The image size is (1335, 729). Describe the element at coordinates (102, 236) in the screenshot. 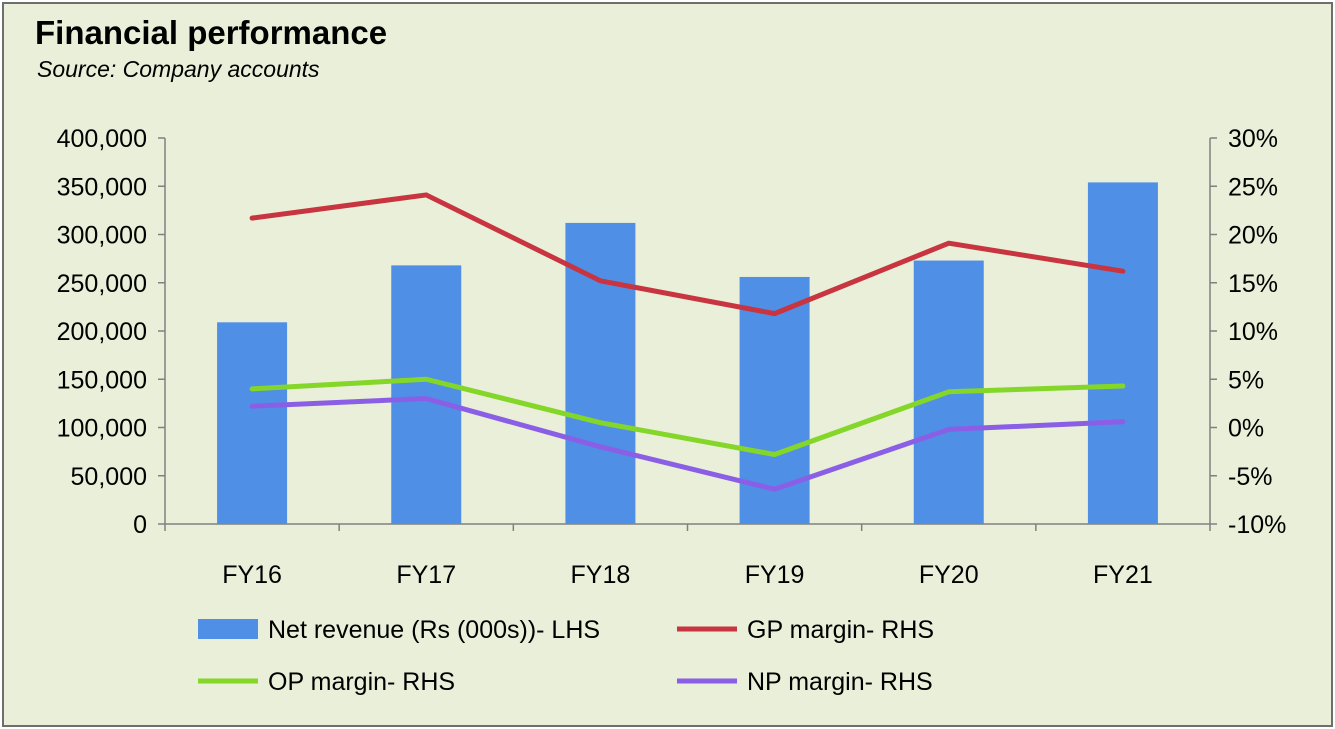

I see `left-axis-tick-label: 300,000` at that location.